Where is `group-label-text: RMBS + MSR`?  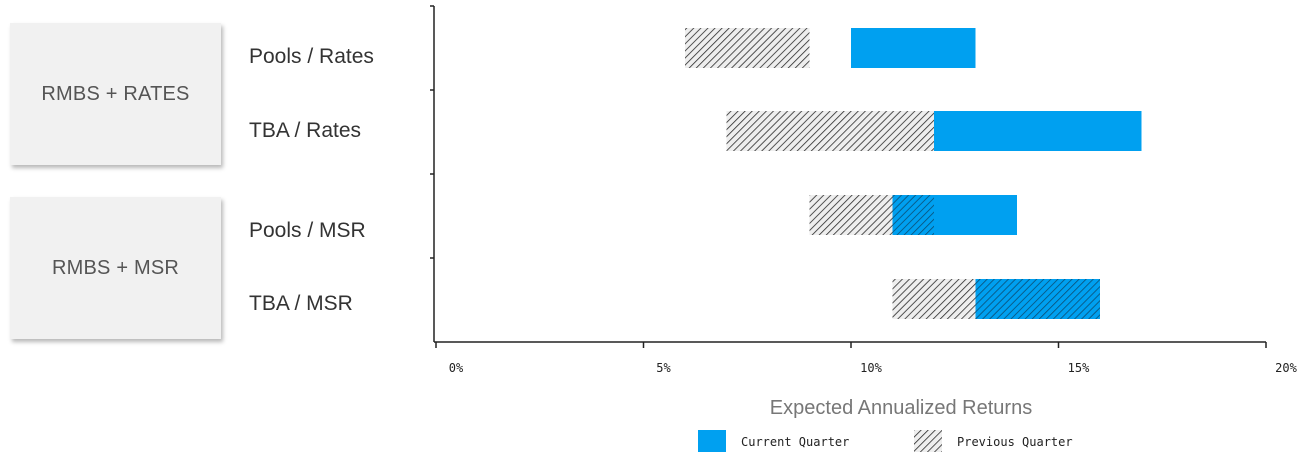
group-label-text: RMBS + MSR is located at coordinates (115, 267).